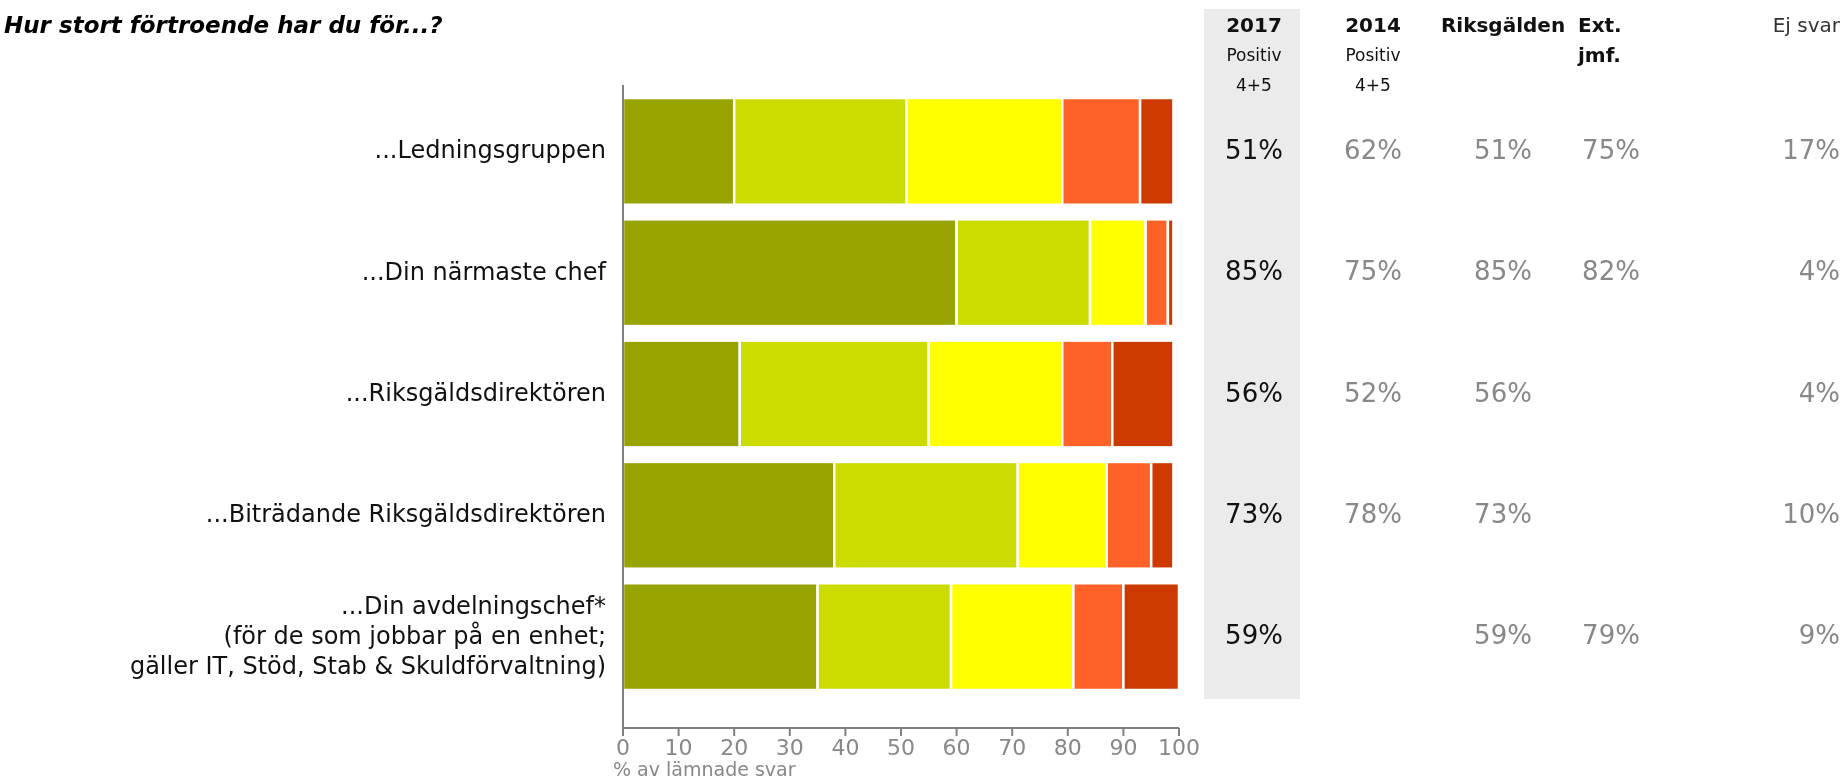 Image resolution: width=1846 pixels, height=782 pixels. Describe the element at coordinates (1123, 747) in the screenshot. I see `x-tick-label: 90` at that location.